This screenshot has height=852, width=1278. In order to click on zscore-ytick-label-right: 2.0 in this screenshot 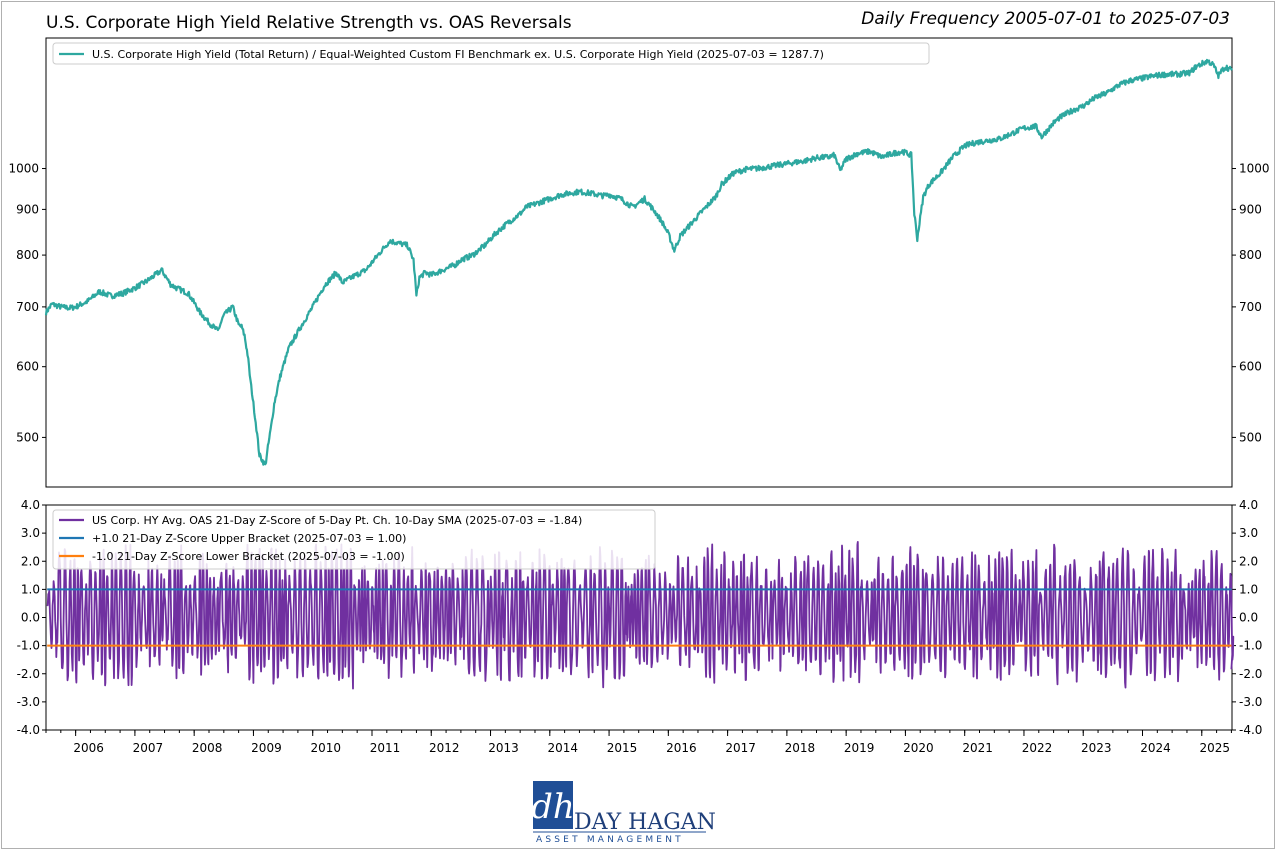, I will do `click(1248, 561)`.